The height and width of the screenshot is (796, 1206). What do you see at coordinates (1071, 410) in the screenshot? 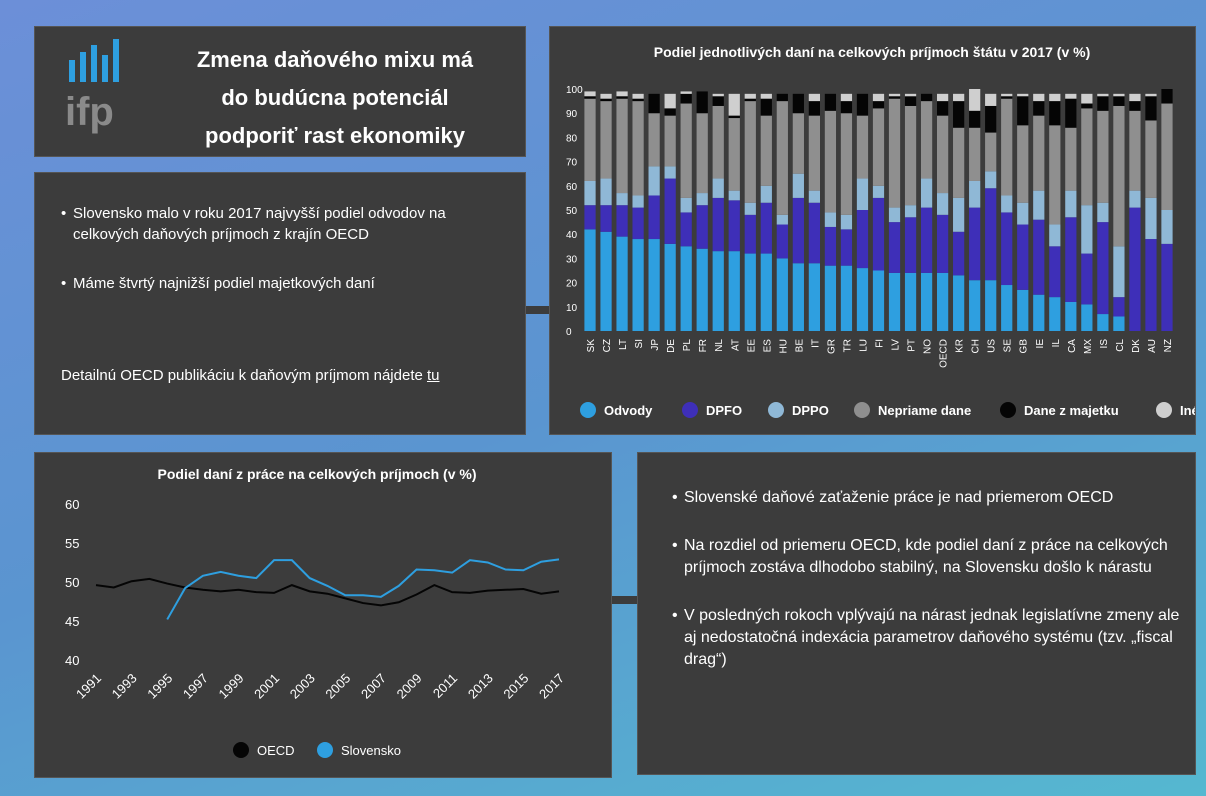
I see `legend-label: Dane z majetku` at bounding box center [1071, 410].